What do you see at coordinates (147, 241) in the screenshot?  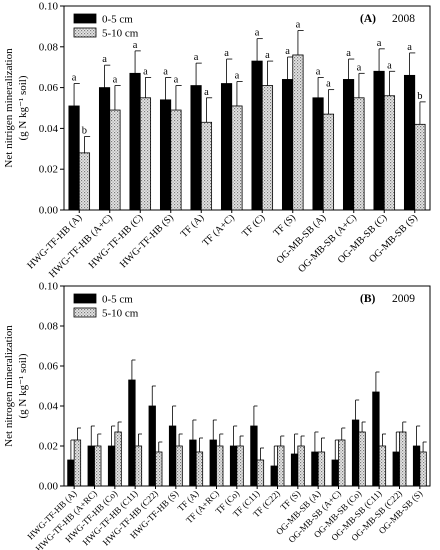 I see `x-tick-label: HWG-TF-HB (S)` at bounding box center [147, 241].